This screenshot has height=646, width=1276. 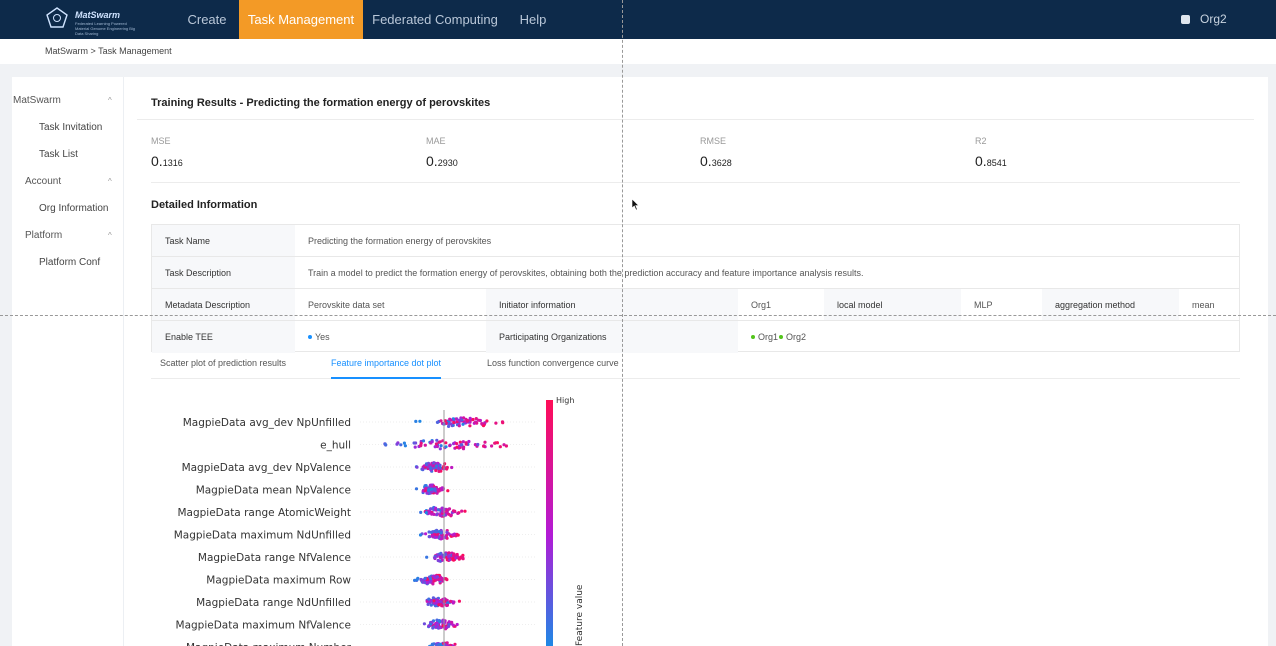 What do you see at coordinates (204, 205) in the screenshot?
I see `section-title-detailed-information: Detailed Information` at bounding box center [204, 205].